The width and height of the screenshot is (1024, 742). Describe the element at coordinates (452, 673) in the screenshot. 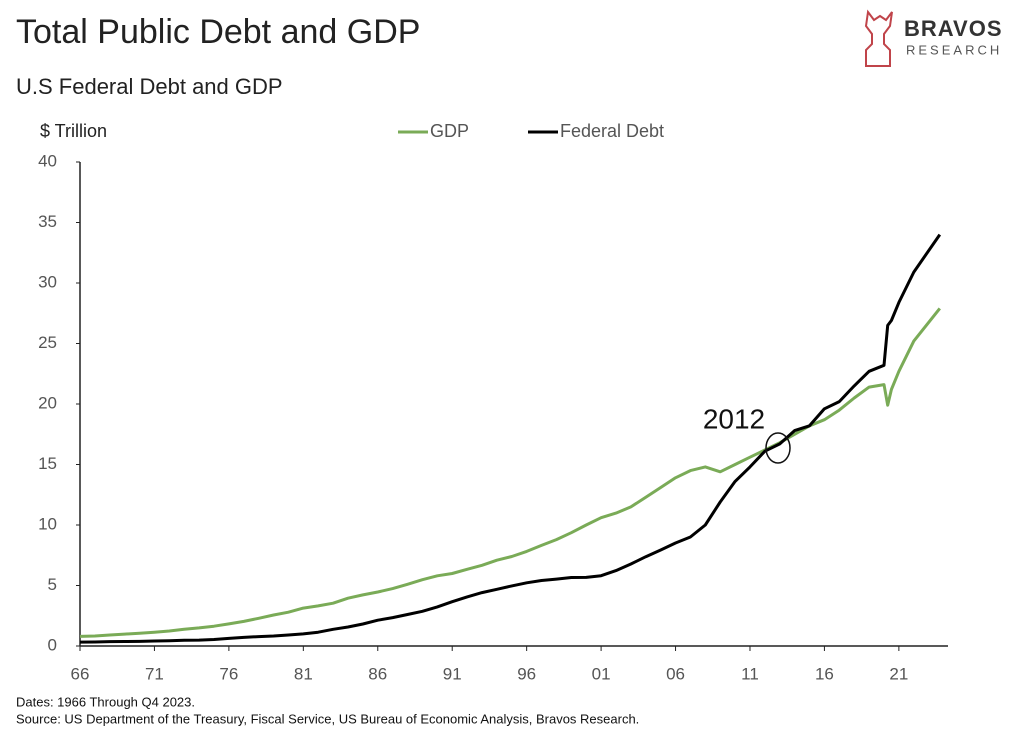

I see `x-tick-label: 91` at that location.